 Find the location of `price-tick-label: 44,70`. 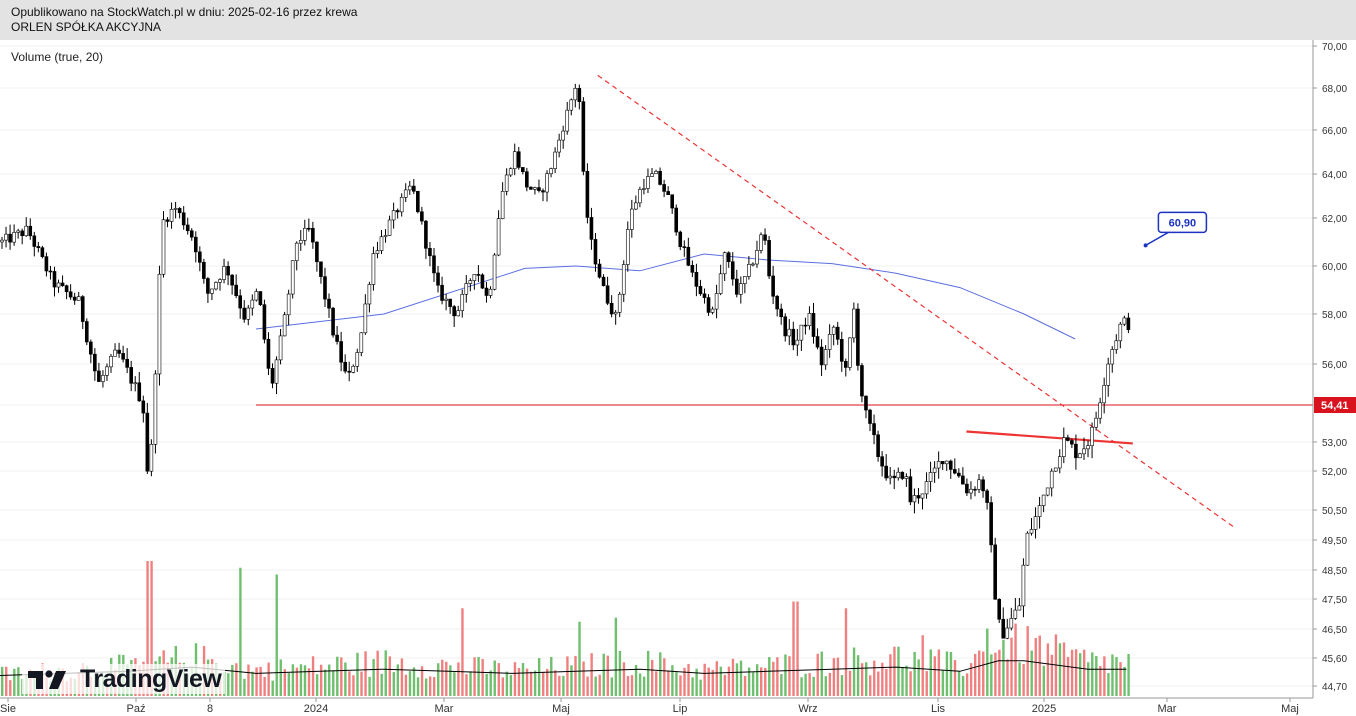

price-tick-label: 44,70 is located at coordinates (1334, 687).